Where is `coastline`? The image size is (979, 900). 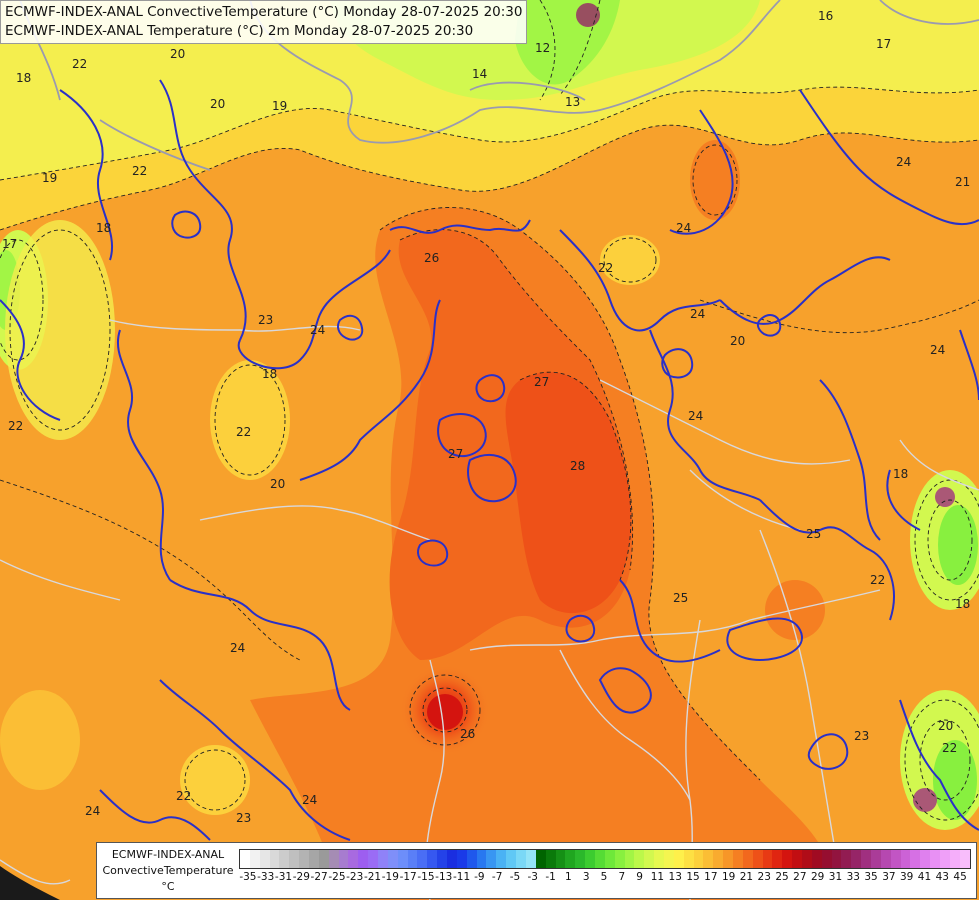
coastline is located at coordinates (30, 883).